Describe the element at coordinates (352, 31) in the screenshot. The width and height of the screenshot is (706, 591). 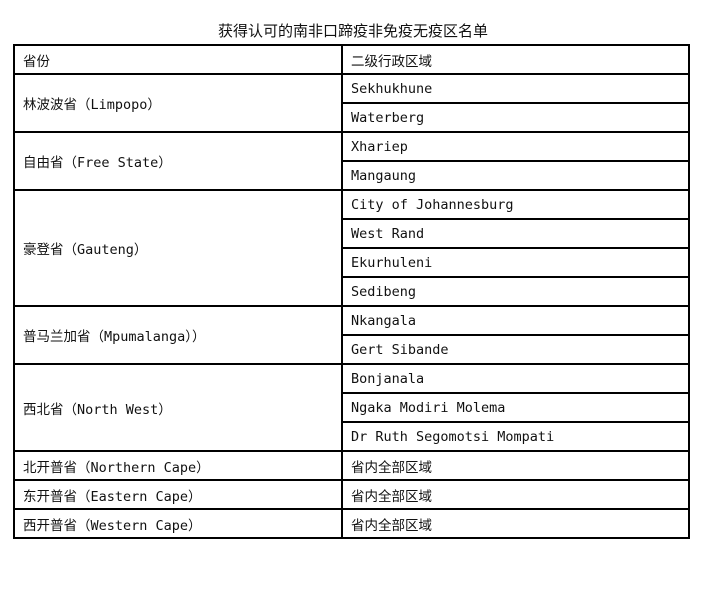
I see `document-title: 获得认可的南非口蹄疫非免疫无疫区名单` at that location.